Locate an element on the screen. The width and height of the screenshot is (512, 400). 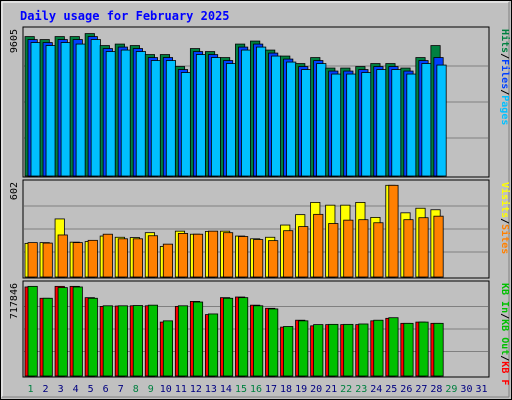
day-label-31: 31 is located at coordinates (481, 389).